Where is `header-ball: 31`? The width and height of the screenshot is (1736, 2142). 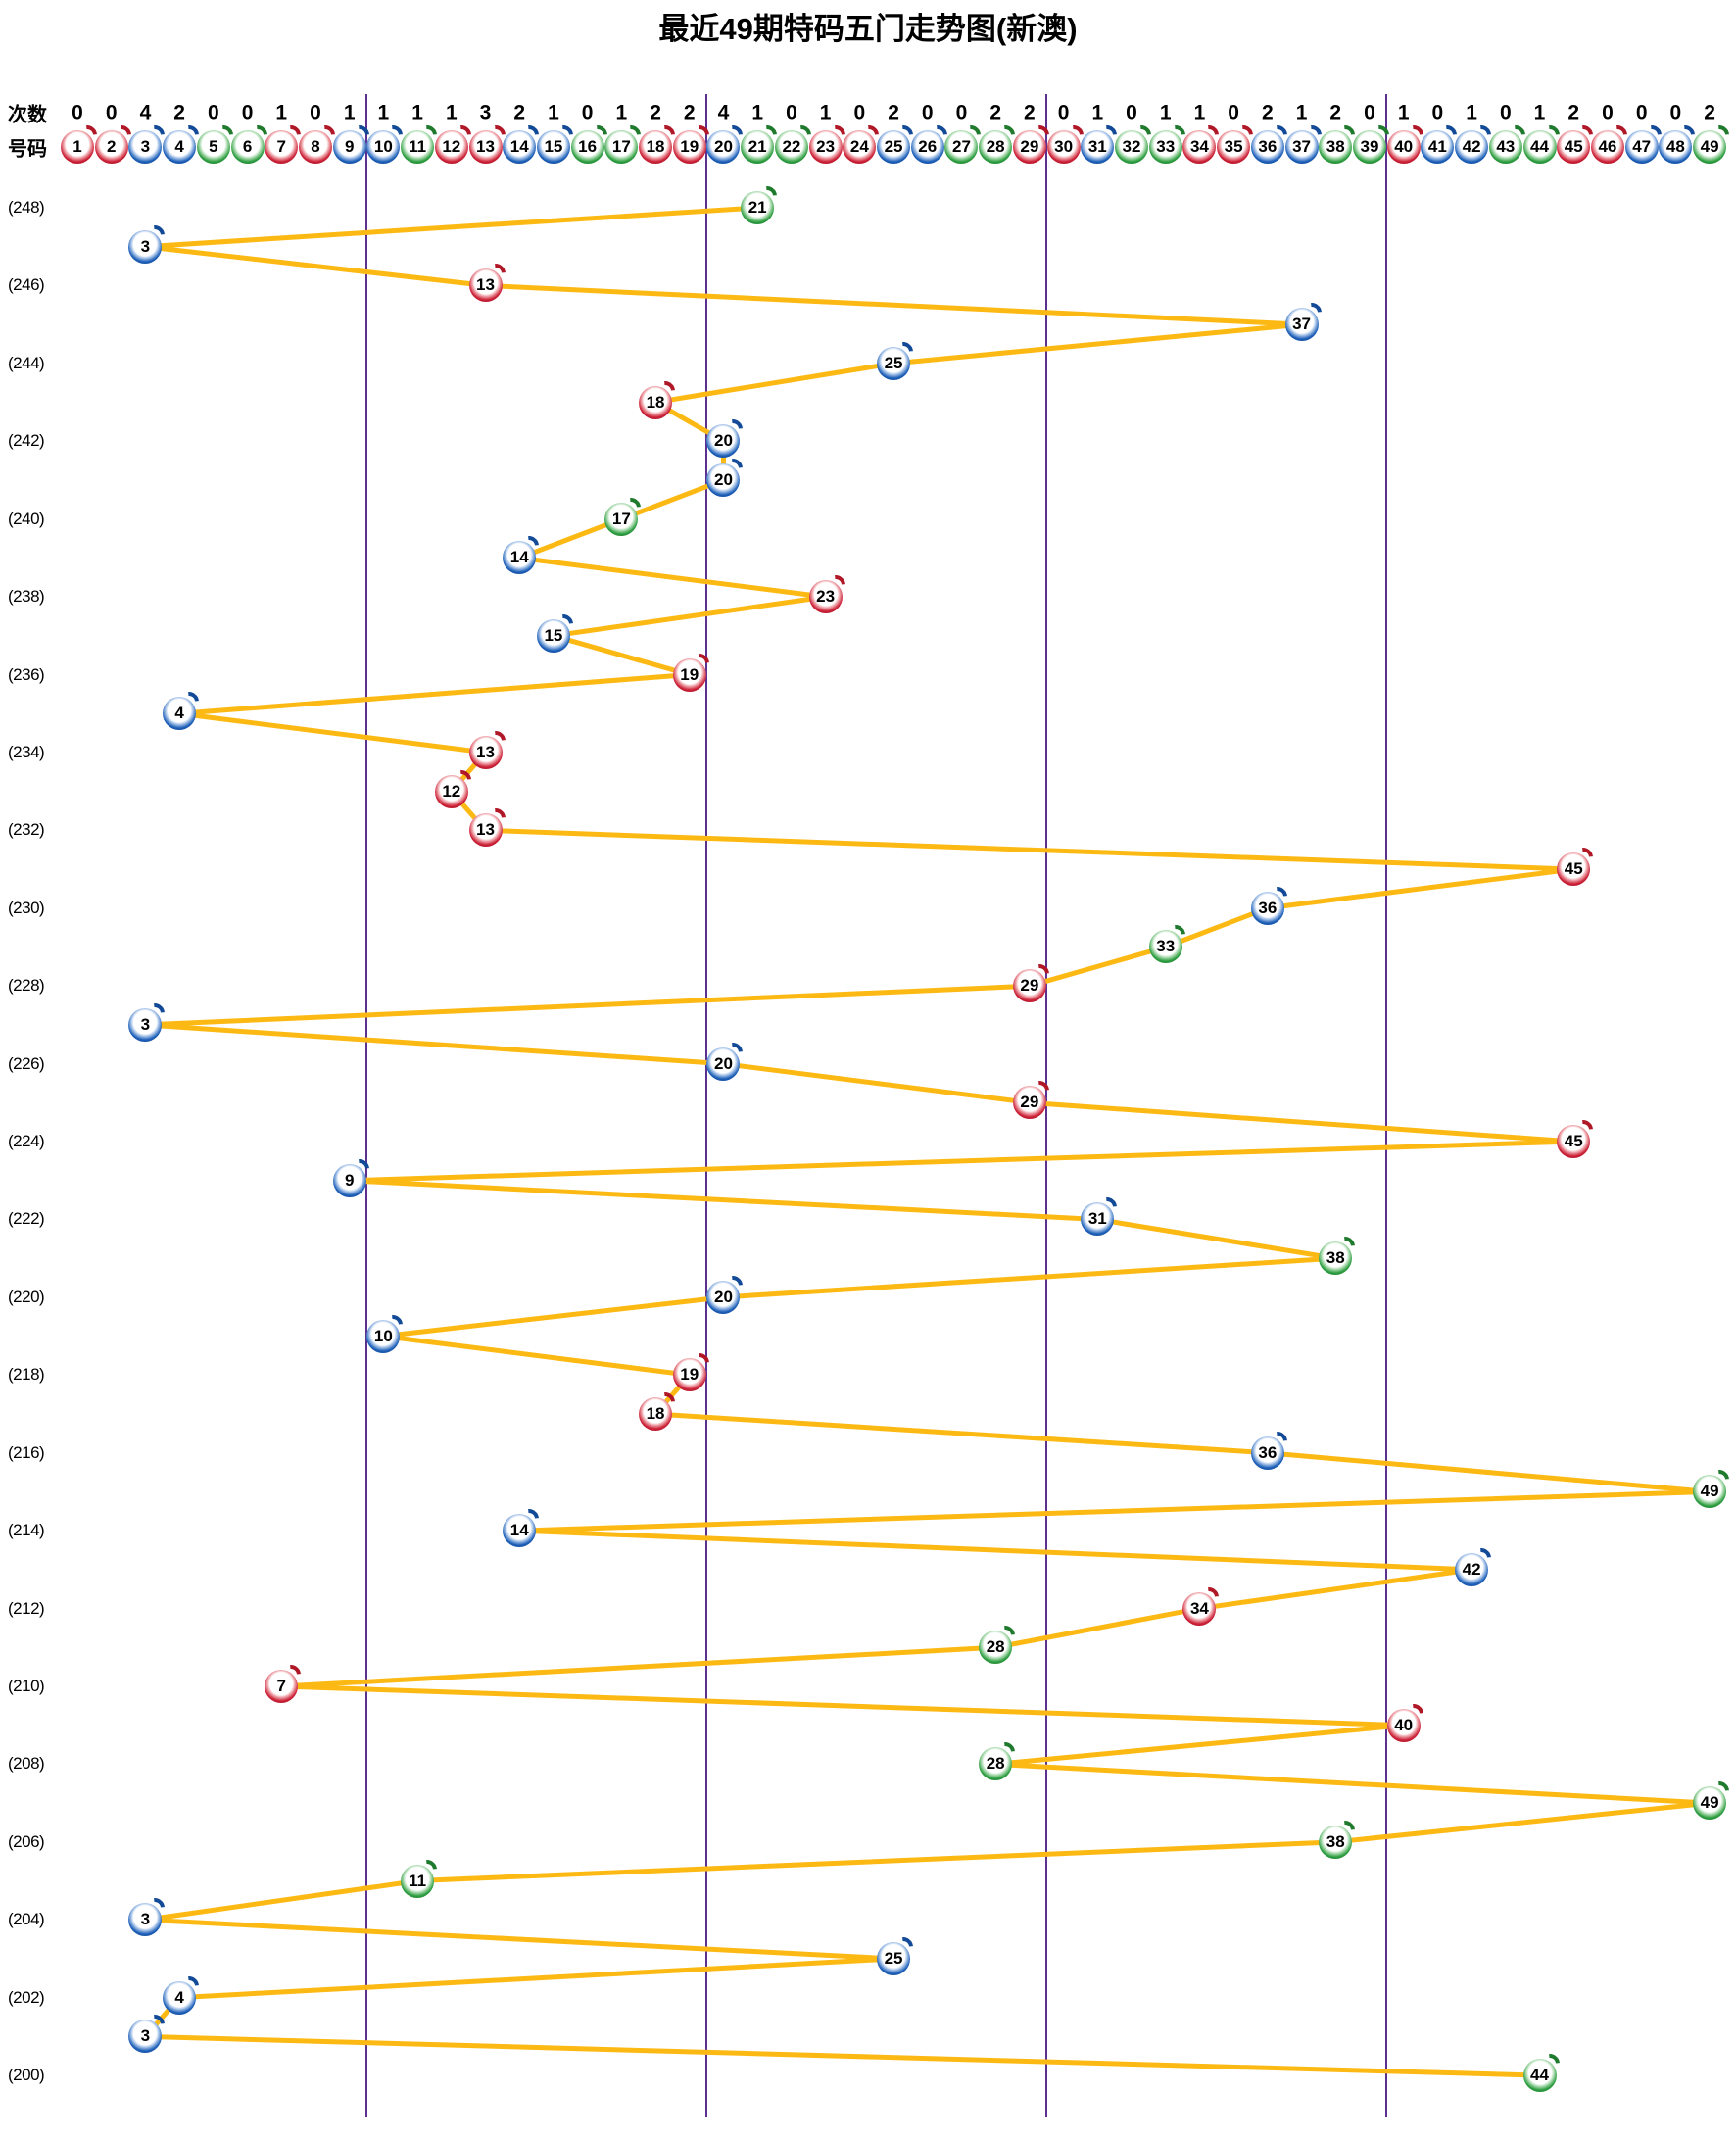 header-ball: 31 is located at coordinates (1098, 147).